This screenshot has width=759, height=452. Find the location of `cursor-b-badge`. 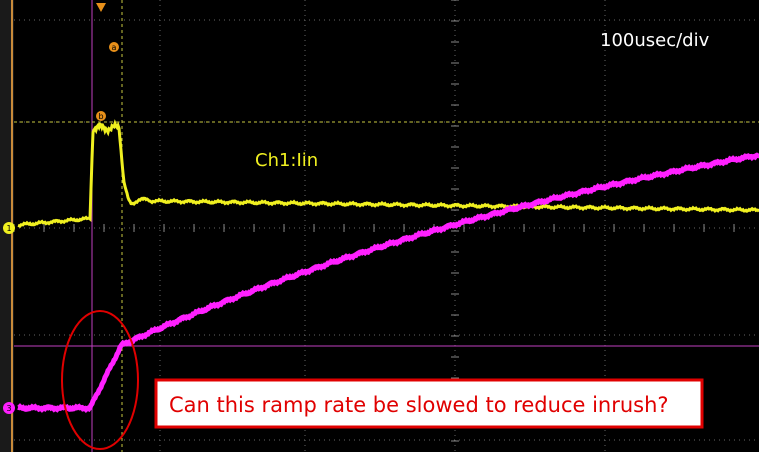

cursor-b-badge is located at coordinates (101, 116).